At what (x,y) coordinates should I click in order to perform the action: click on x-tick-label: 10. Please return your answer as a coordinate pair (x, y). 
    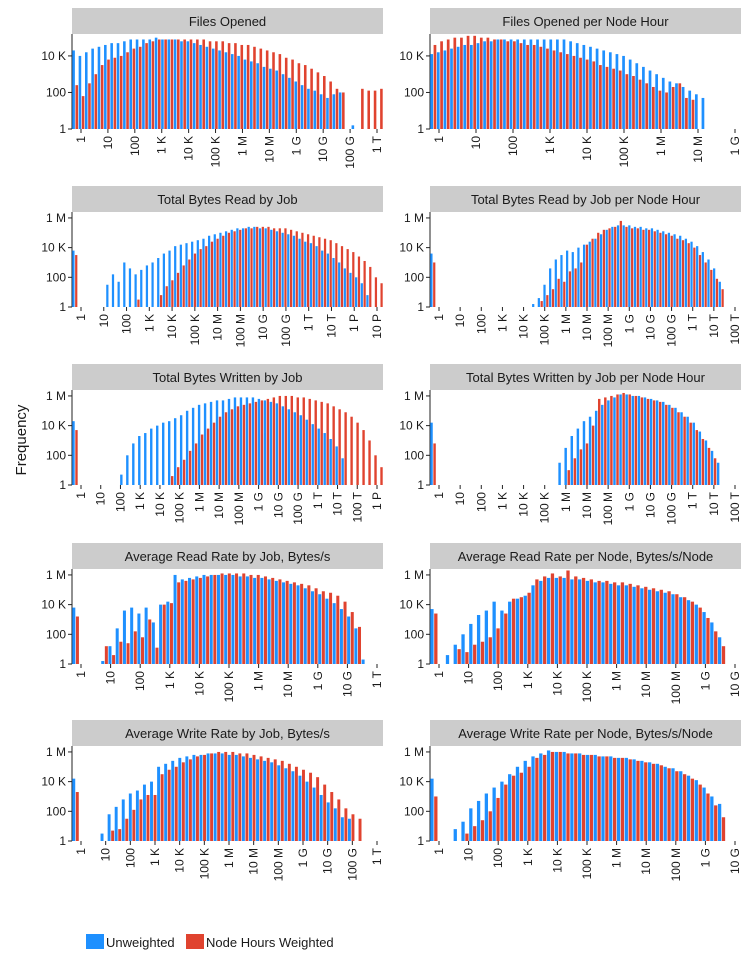
    Looking at the image, I should click on (460, 499).